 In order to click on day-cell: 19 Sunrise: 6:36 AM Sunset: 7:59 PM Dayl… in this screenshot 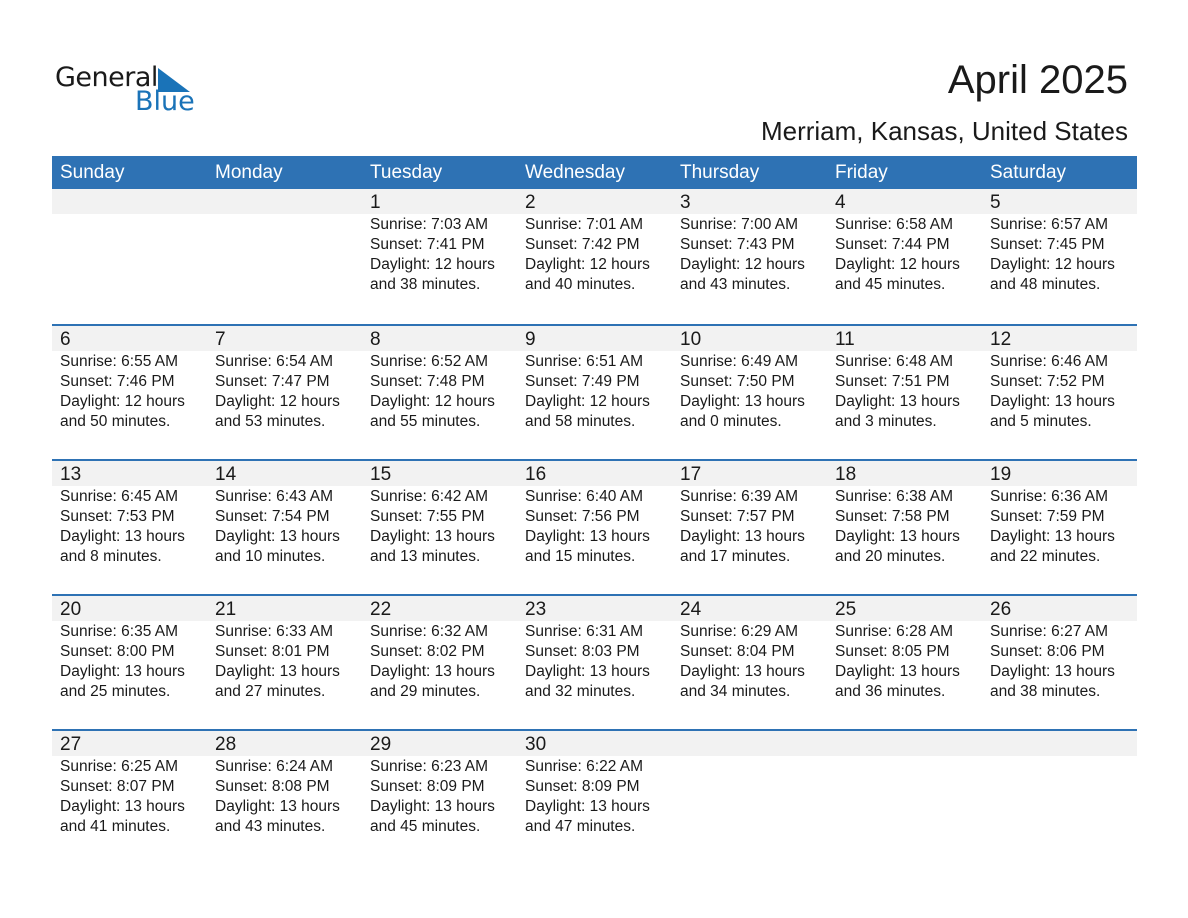, I will do `click(1059, 527)`.